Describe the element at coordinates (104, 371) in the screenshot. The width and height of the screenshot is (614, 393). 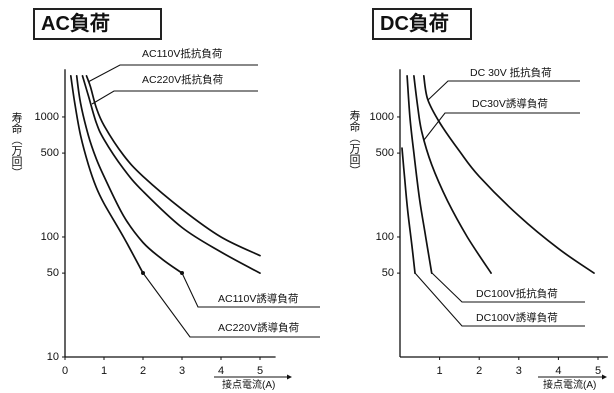
I see `chart-0-xtick-label: 1` at that location.